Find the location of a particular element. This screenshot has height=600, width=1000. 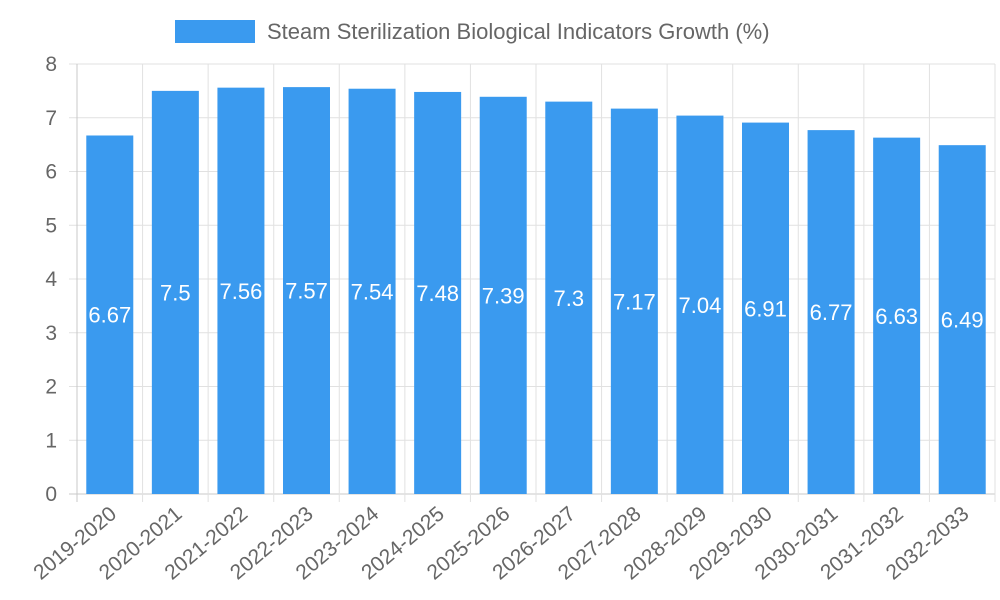

bar-value-label: 7.3 is located at coordinates (568, 298).